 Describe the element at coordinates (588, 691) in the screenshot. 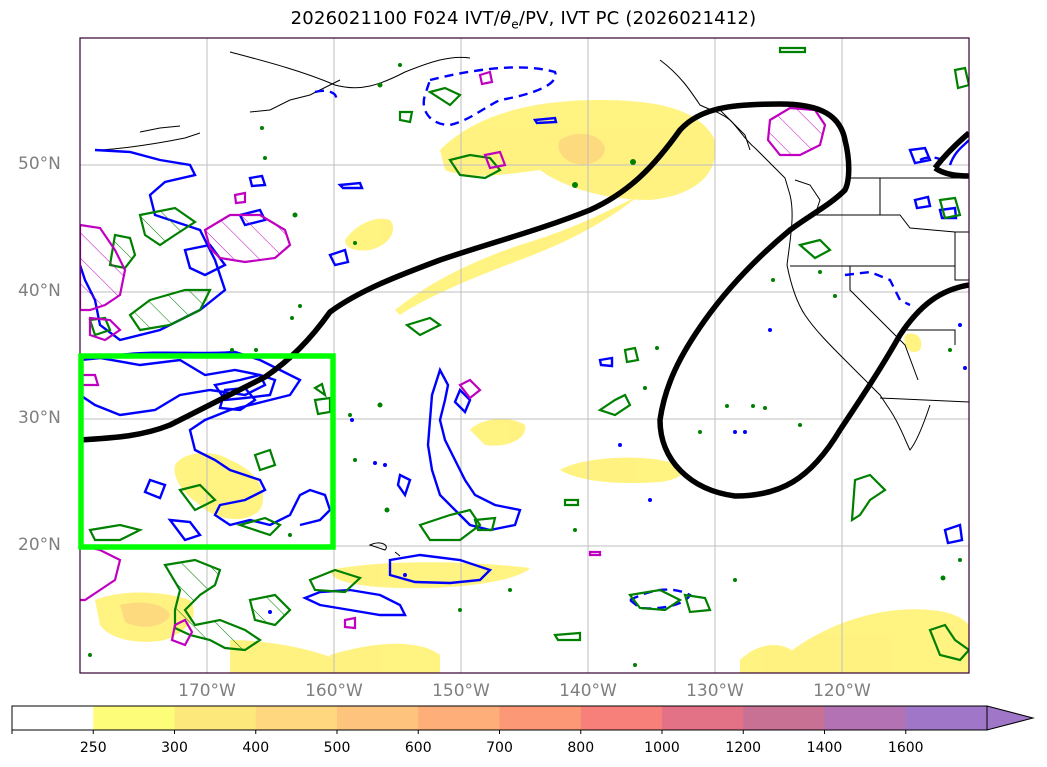

I see `lon-label-140w: 140°W` at that location.